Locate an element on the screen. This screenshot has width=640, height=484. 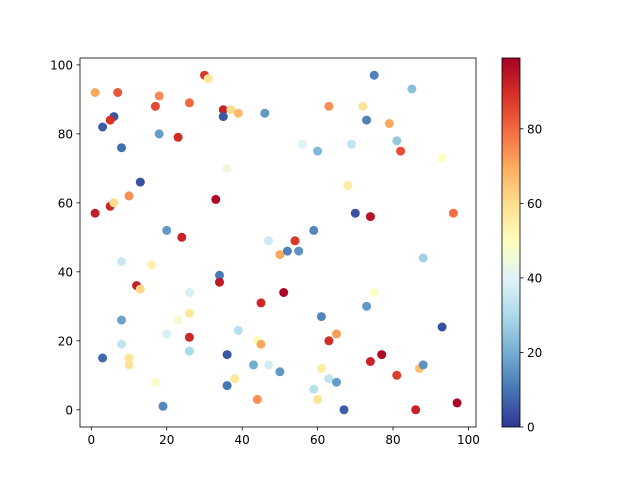
y-axis: 0 20 40 60 80 100 is located at coordinates (65, 237).